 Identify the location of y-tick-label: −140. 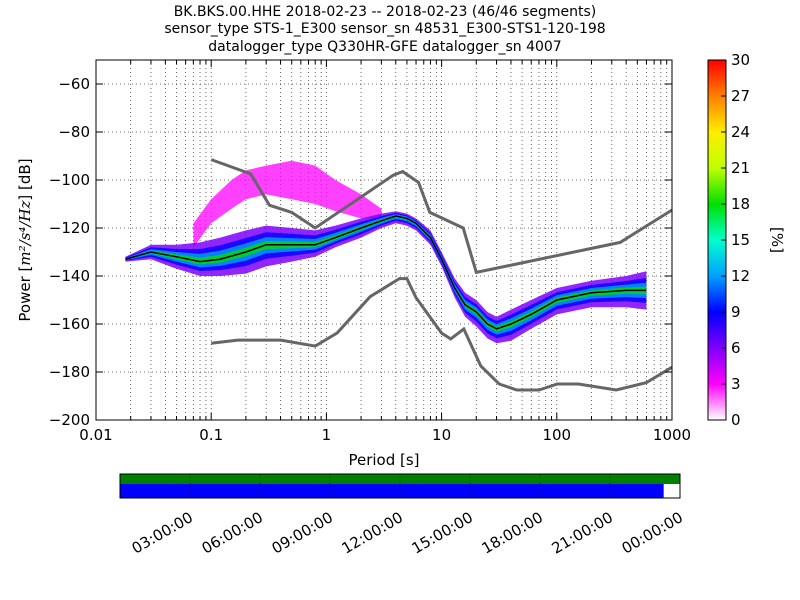
(69, 276).